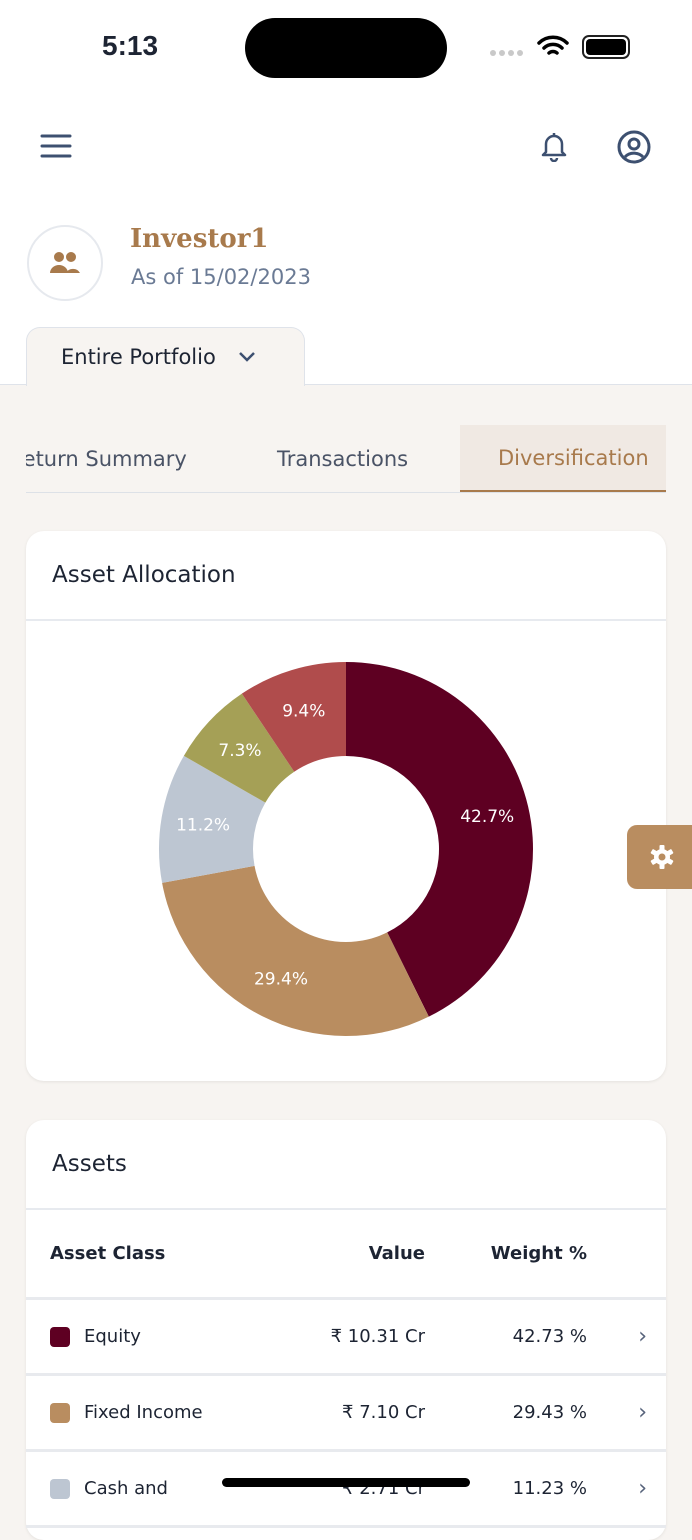 This screenshot has height=1540, width=692. Describe the element at coordinates (549, 1336) in the screenshot. I see `asset-weight: 42.73 %` at that location.